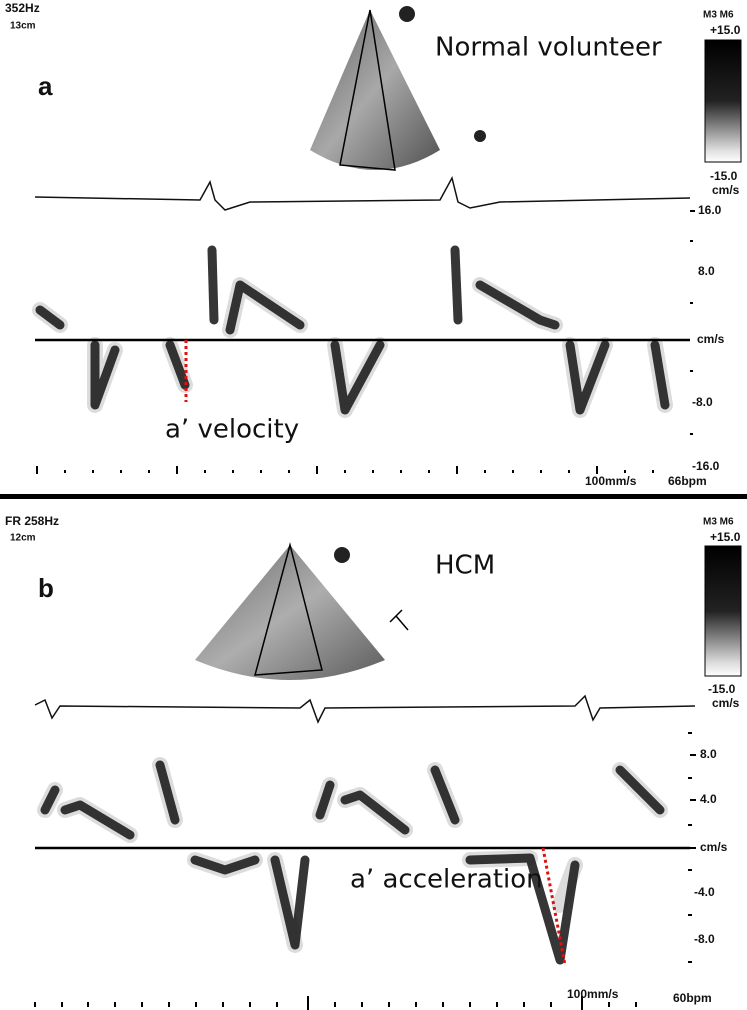  I want to click on panel-label: b, so click(46, 588).